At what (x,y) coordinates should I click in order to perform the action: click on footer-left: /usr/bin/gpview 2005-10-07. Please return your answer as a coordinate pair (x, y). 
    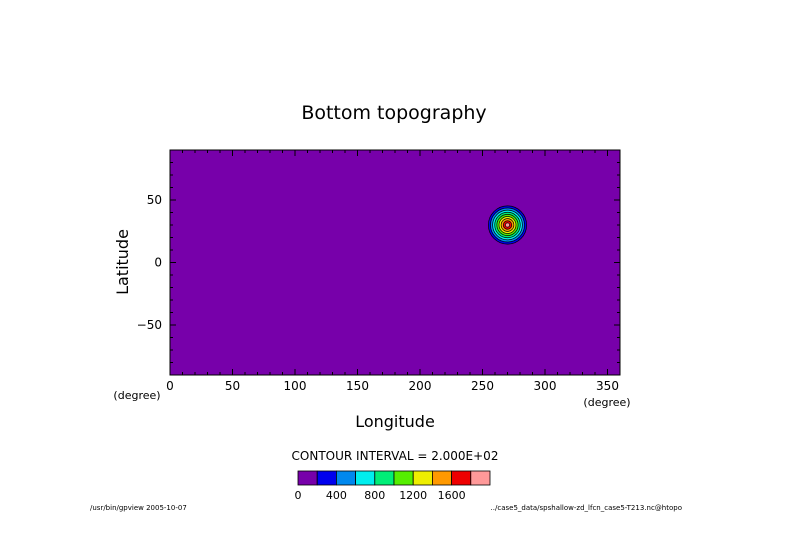
    Looking at the image, I should click on (138, 508).